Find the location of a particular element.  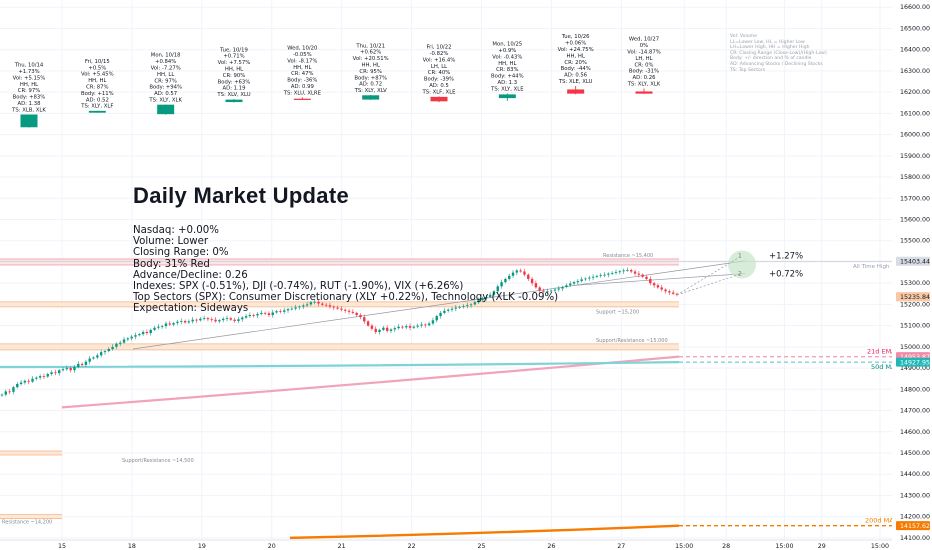

daily-stat-line: AD: 0.52 is located at coordinates (97, 100).